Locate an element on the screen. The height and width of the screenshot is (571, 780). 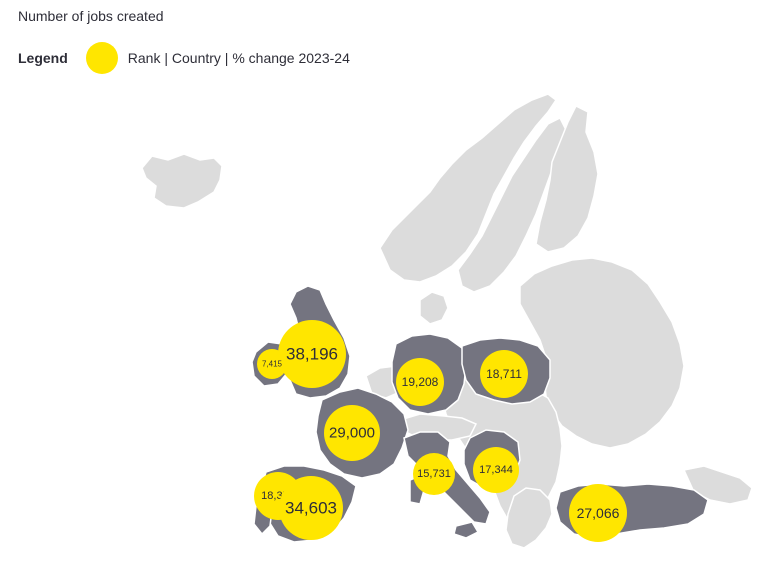
bubble-label-spain: 34,603 is located at coordinates (311, 508).